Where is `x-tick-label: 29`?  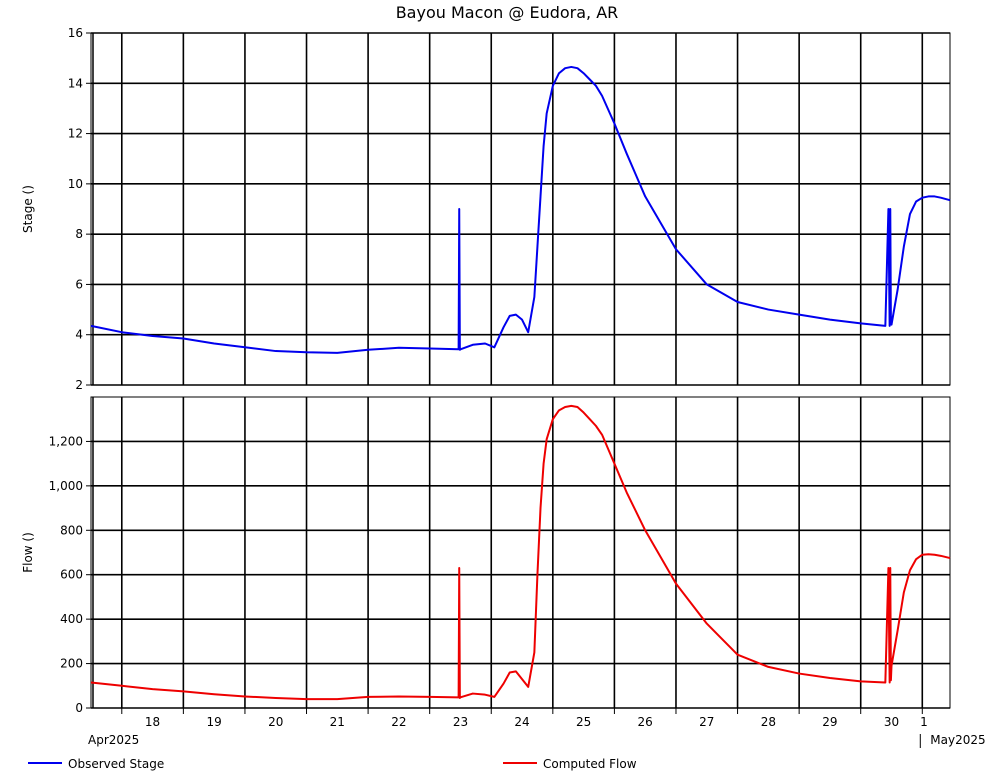
x-tick-label: 29 is located at coordinates (829, 722).